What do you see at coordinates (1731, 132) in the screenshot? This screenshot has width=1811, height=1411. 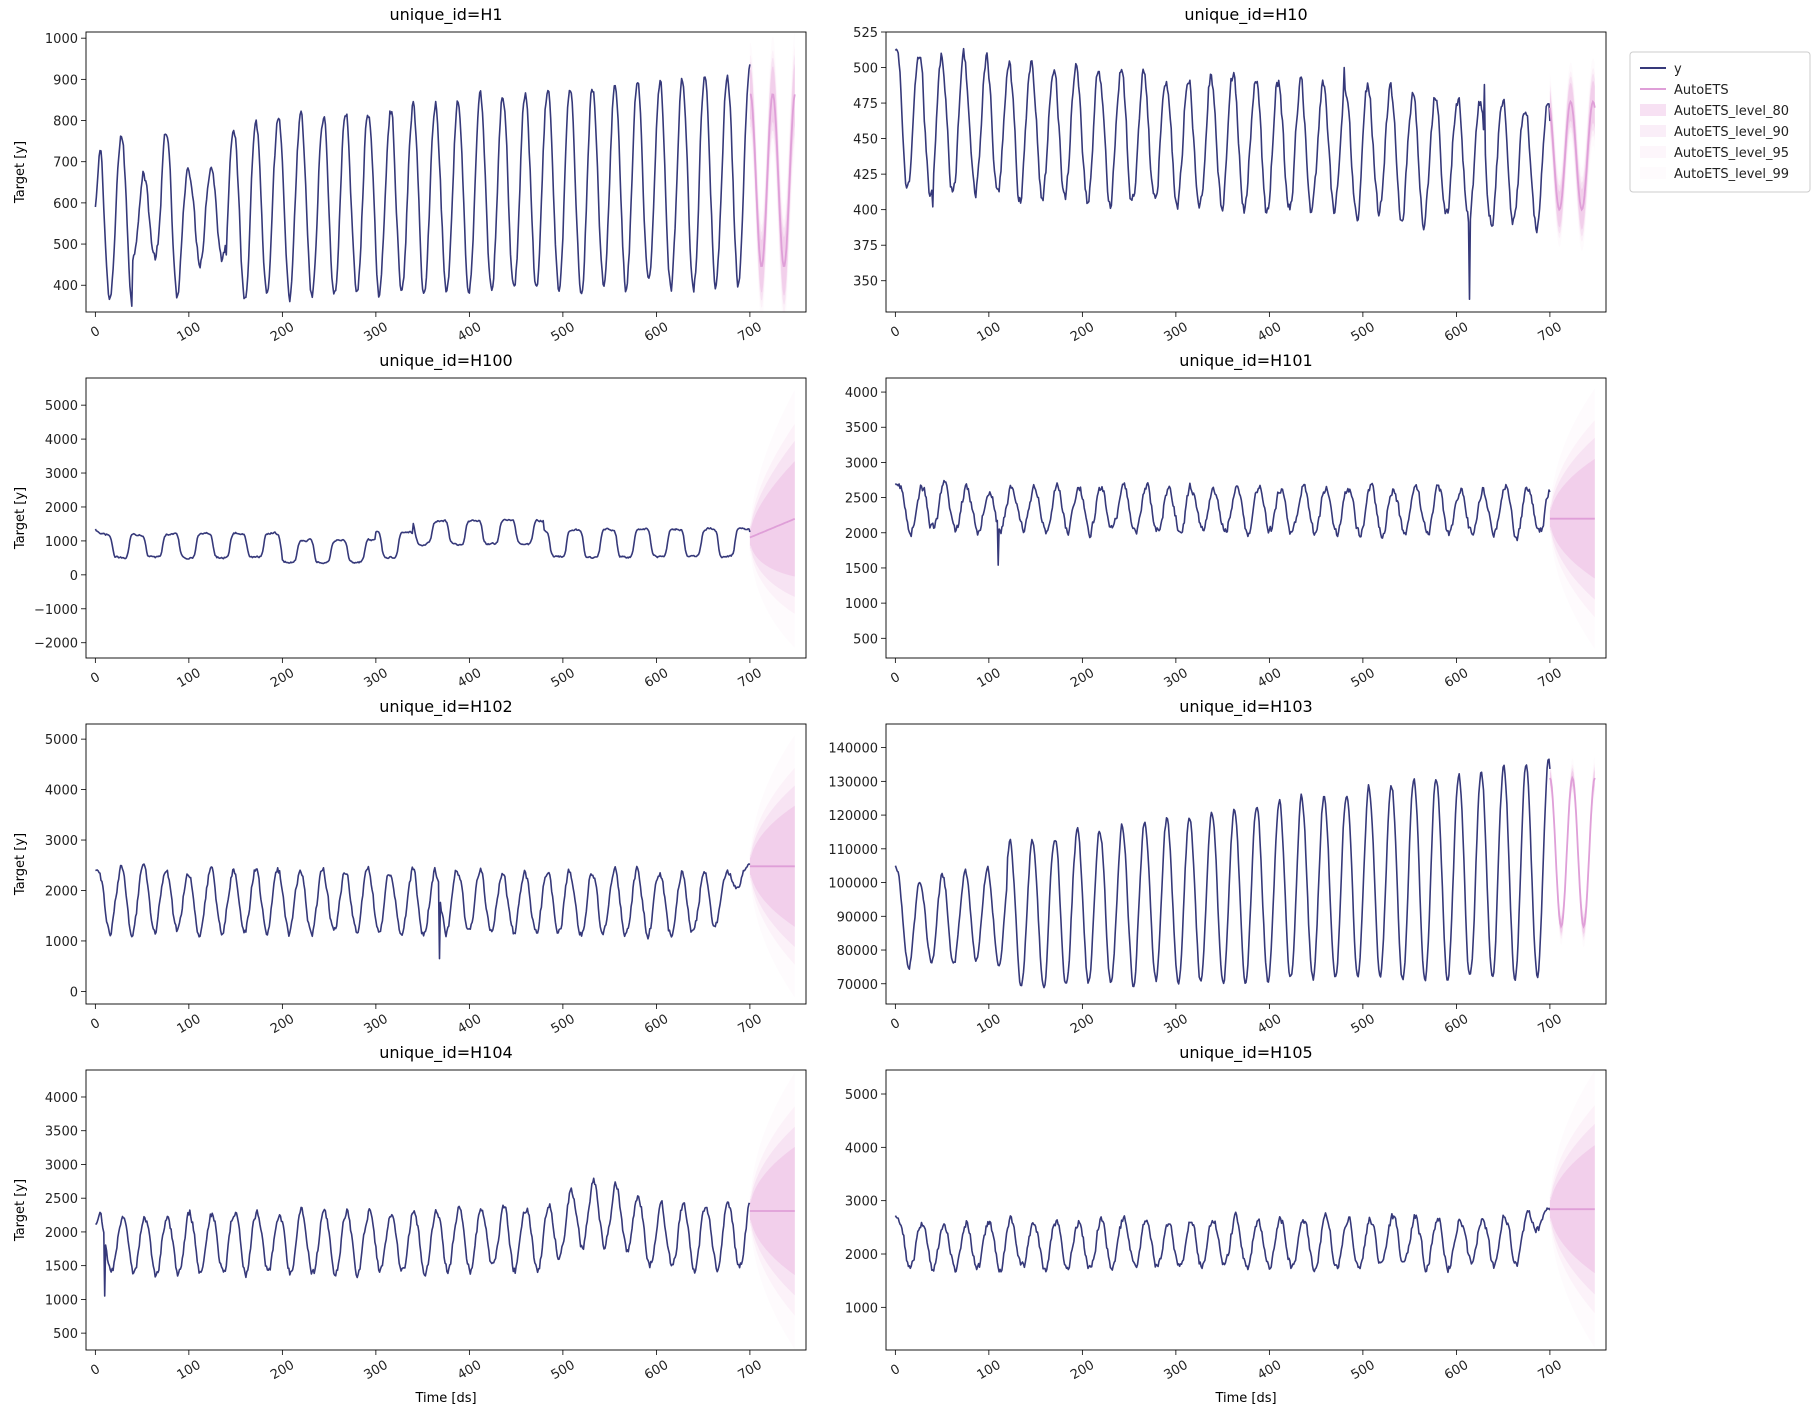 I see `legend-label-level-90: AutoETS_level_90` at bounding box center [1731, 132].